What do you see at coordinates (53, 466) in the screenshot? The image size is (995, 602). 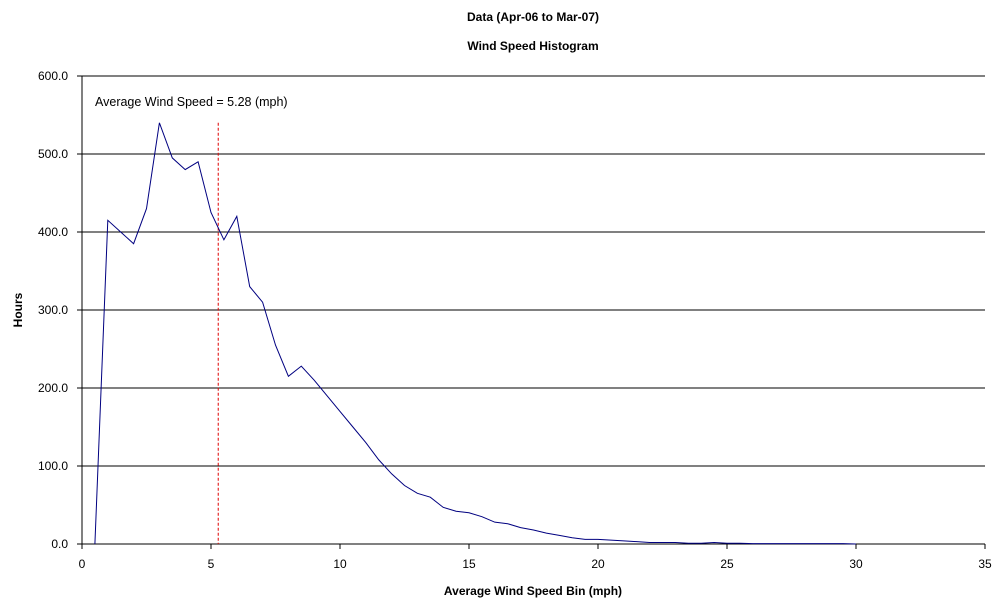 I see `y-tick-label: 100.0` at bounding box center [53, 466].